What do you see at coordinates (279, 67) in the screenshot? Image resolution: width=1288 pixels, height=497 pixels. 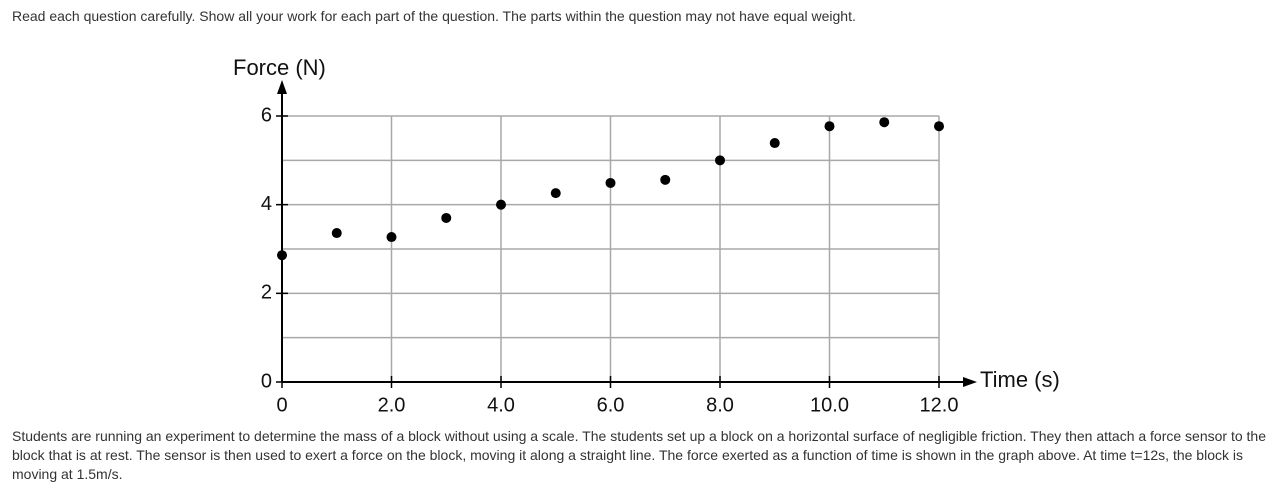 I see `y-axis-label: Force (N)` at bounding box center [279, 67].